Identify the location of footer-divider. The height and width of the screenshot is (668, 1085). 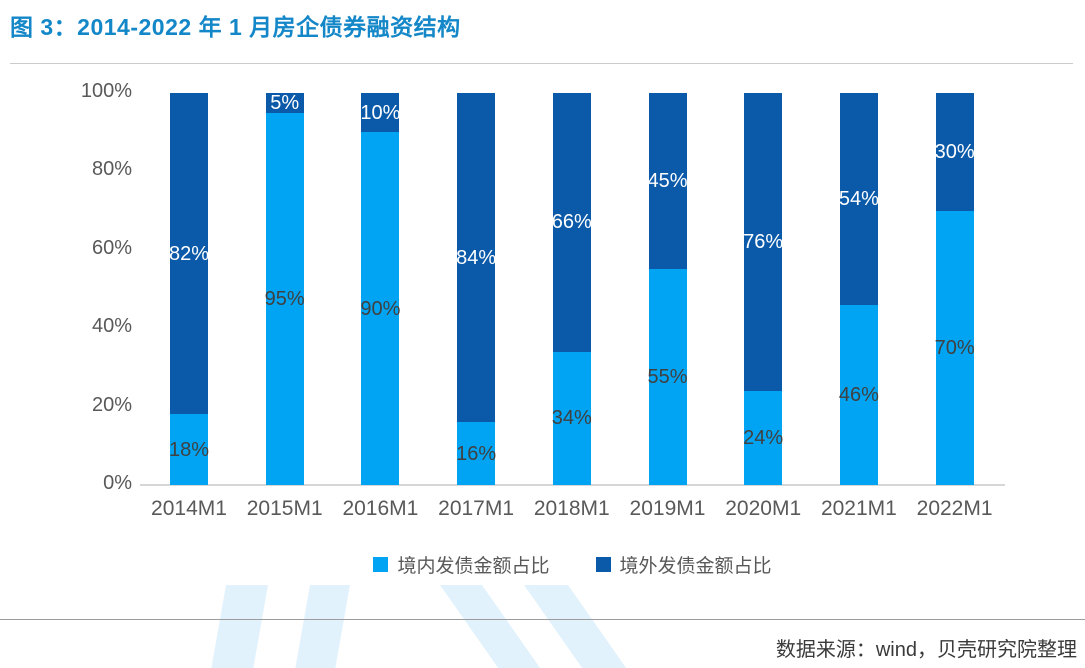
(542, 619).